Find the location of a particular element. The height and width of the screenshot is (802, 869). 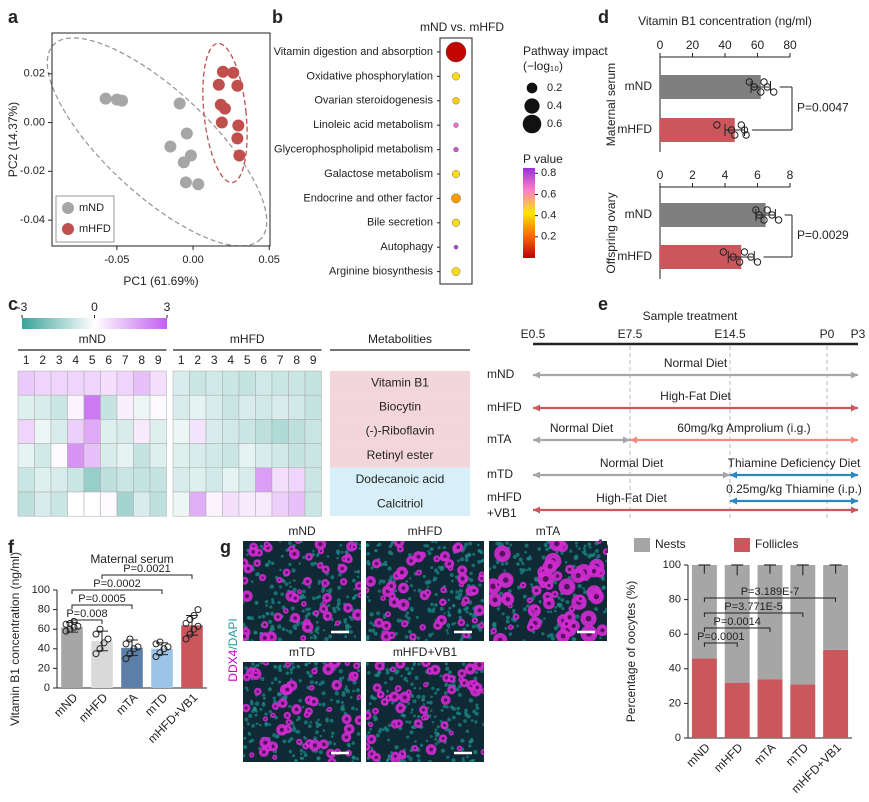

x-tick-label: 40 is located at coordinates (725, 45).